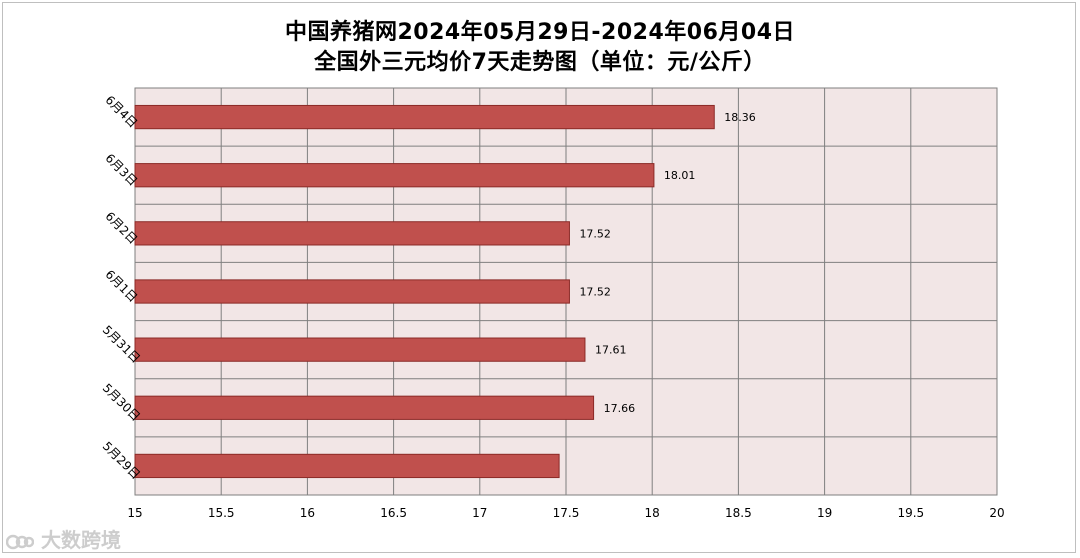 The height and width of the screenshot is (558, 1080). I want to click on x-tick-label: 15.5, so click(221, 513).